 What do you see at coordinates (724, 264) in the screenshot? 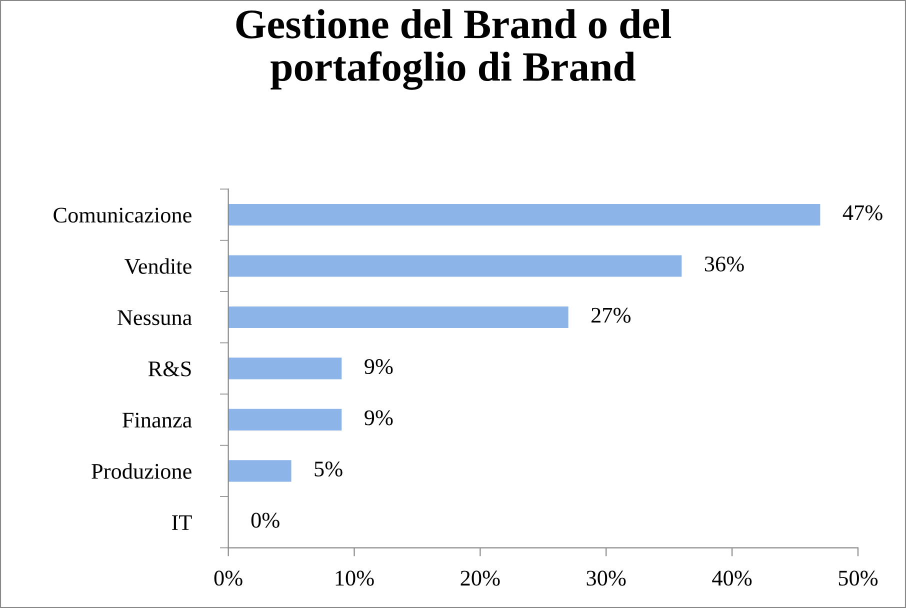
I see `data-label: 36%` at bounding box center [724, 264].